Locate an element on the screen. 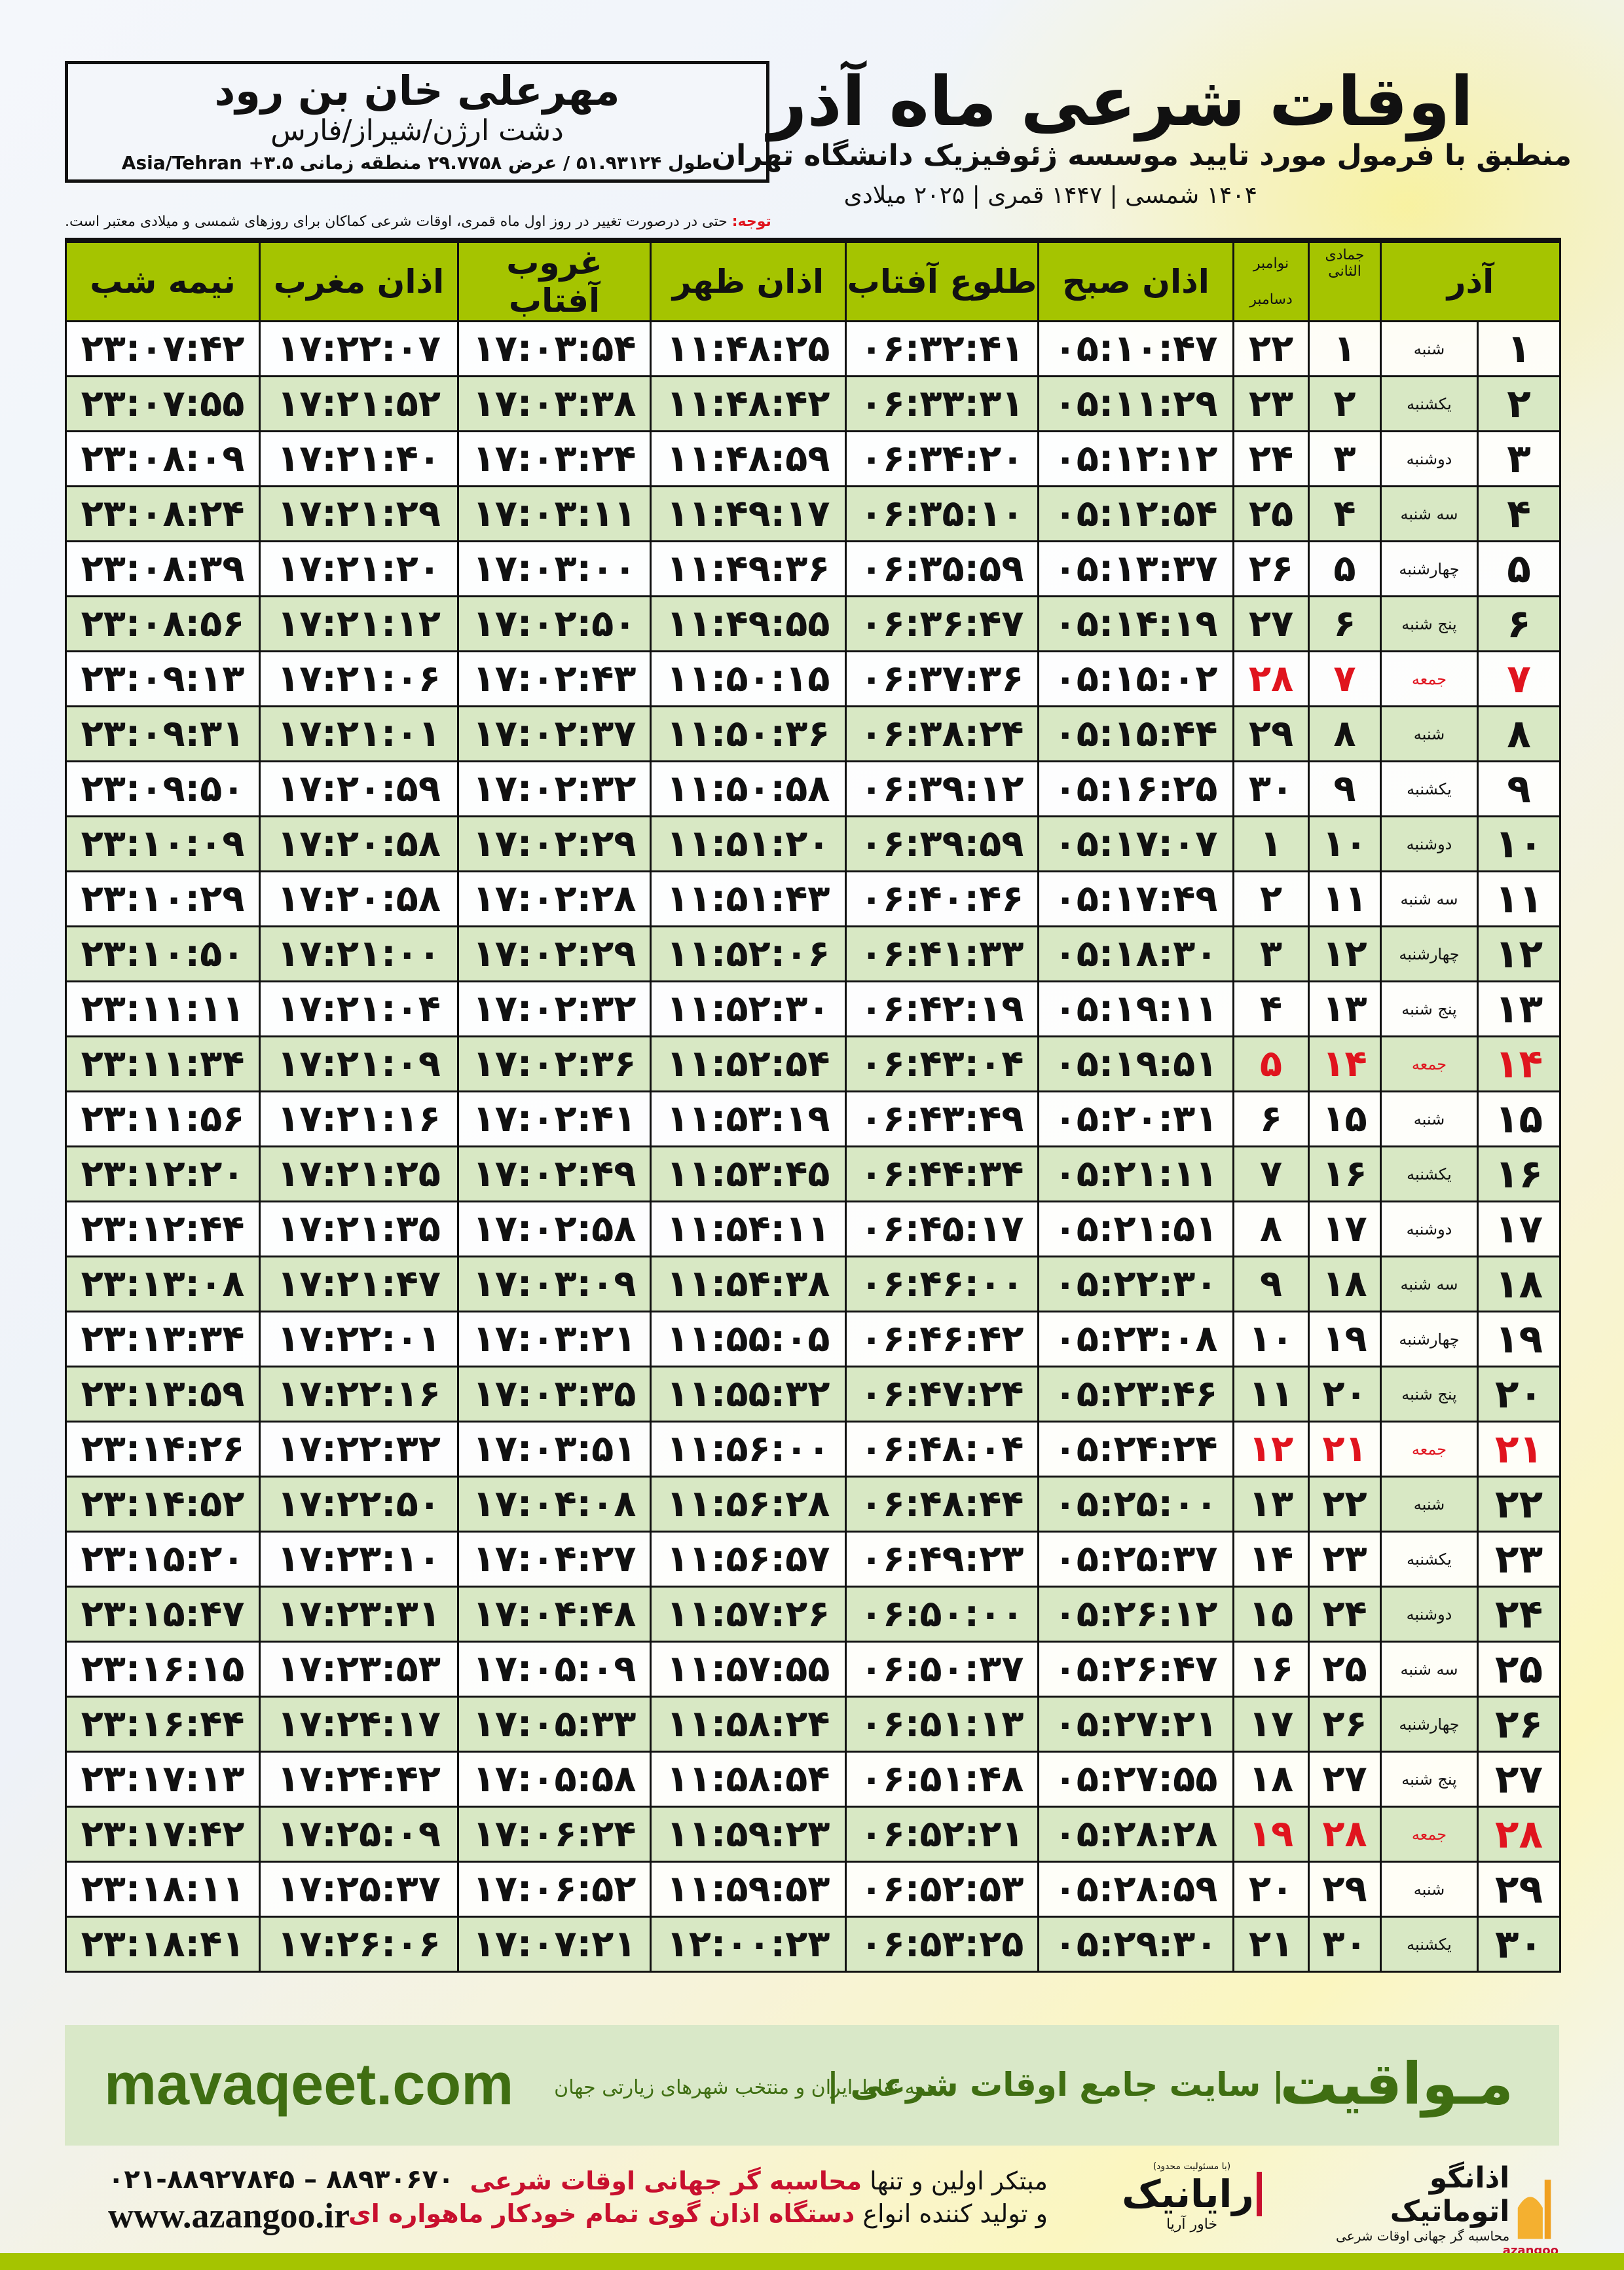  sunset-time: ۱۷:۰۲:۲۹ is located at coordinates (554, 843).